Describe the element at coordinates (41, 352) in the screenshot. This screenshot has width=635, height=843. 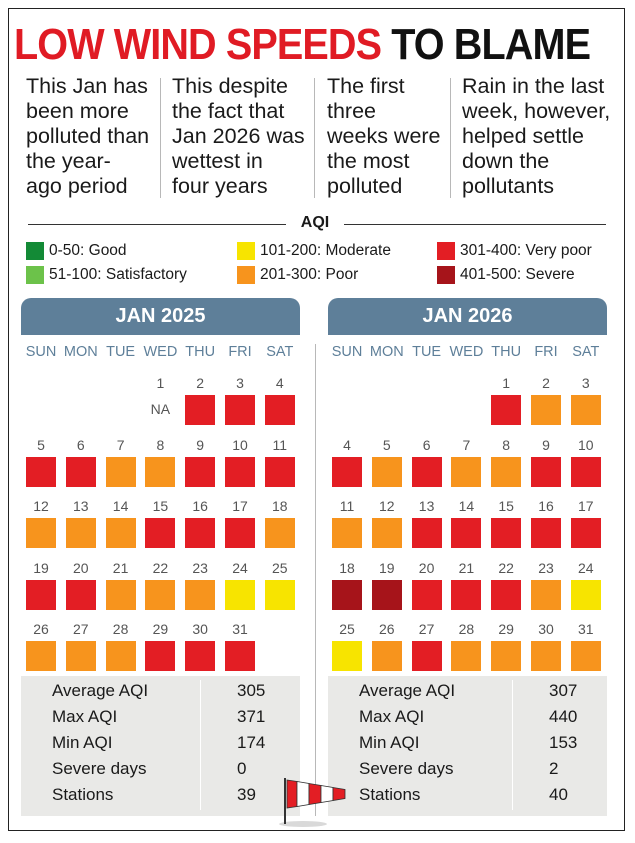
I see `weekday-label: SUN` at that location.